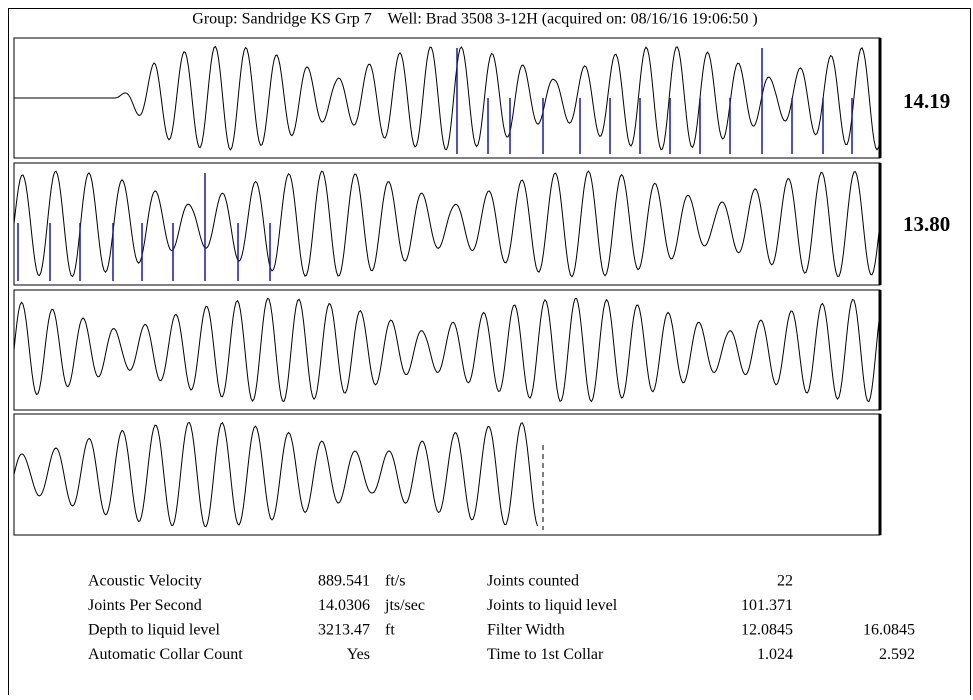  I want to click on table-cell: jts/sec, so click(404, 605).